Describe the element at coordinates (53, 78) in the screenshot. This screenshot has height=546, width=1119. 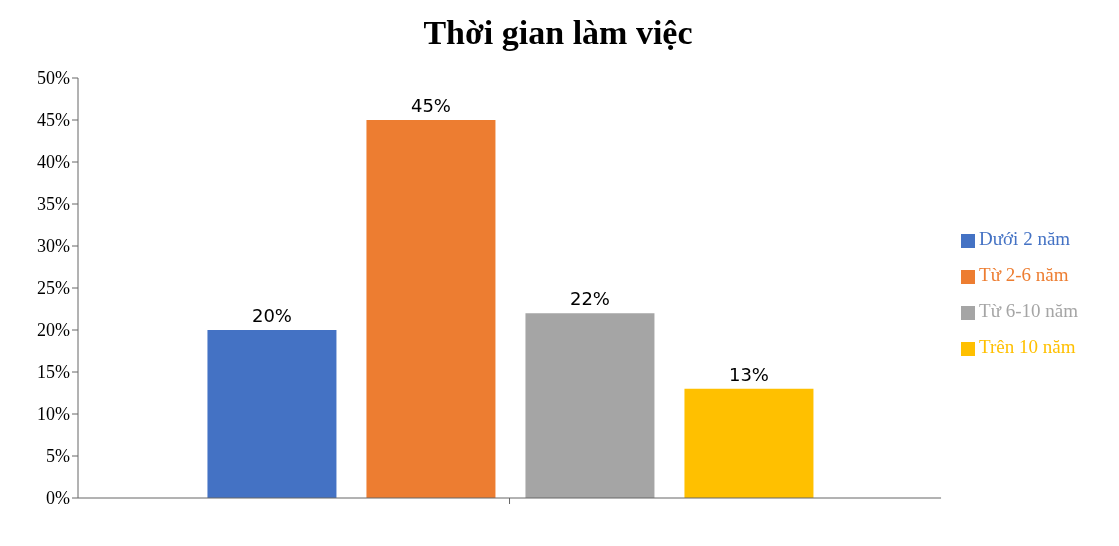
I see `y-tick-label: 50%` at that location.